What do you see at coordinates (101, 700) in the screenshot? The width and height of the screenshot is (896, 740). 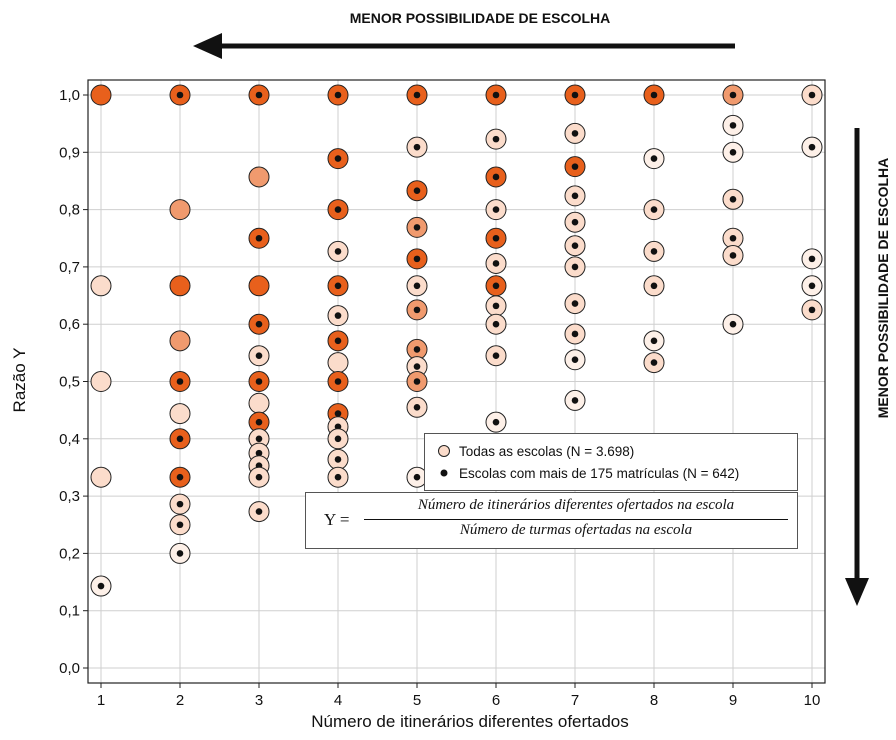 I see `x-tick-label: 1` at bounding box center [101, 700].